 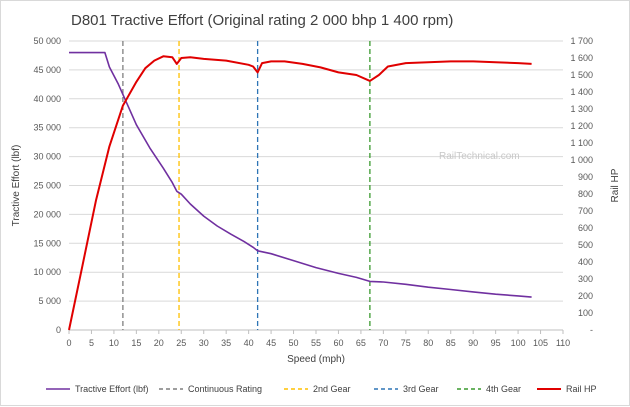 What do you see at coordinates (47, 214) in the screenshot?
I see `y-left-tick-label: 20 000` at bounding box center [47, 214].